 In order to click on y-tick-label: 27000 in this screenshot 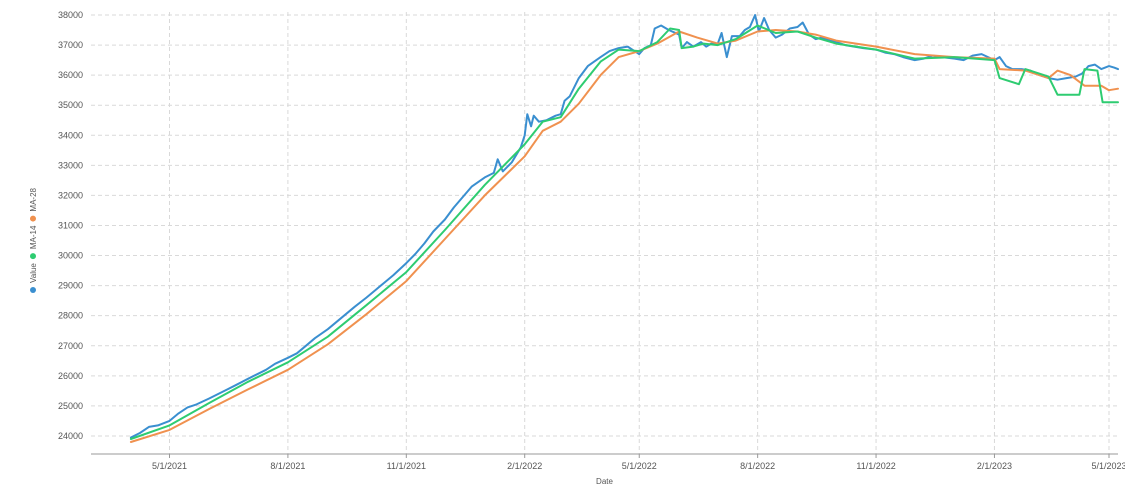, I will do `click(70, 346)`.